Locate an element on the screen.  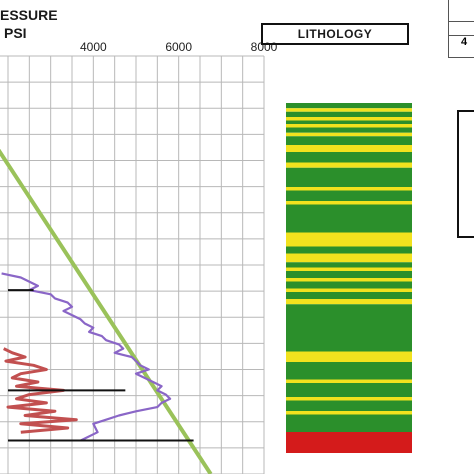
legend-box-fragment is located at coordinates (465, 174).